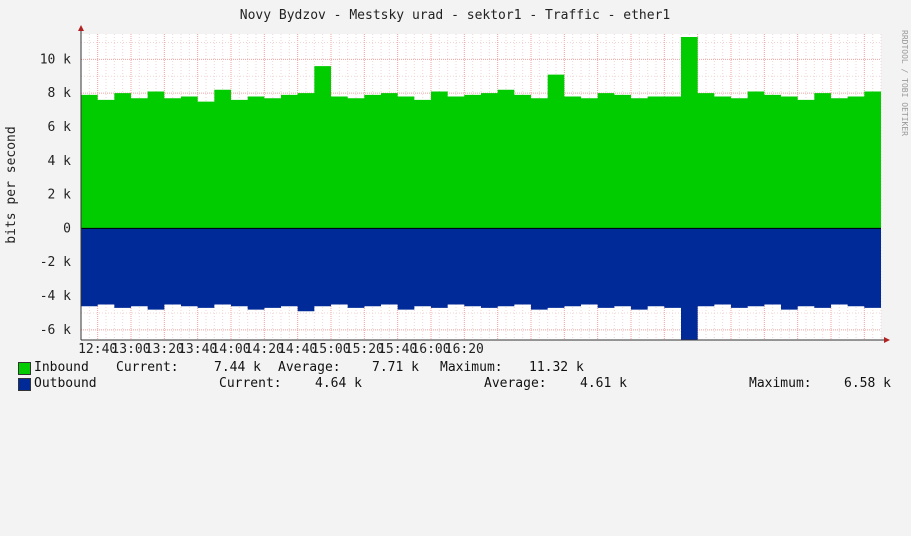 This screenshot has height=536, width=911. What do you see at coordinates (60, 161) in the screenshot?
I see `y-tick-label: 4 k` at bounding box center [60, 161].